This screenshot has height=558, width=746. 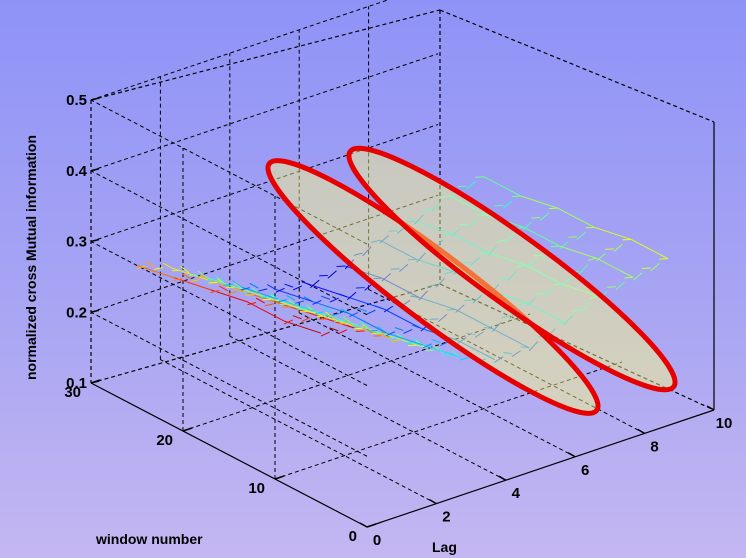 I want to click on y-tick-label: 20, so click(x=164, y=440).